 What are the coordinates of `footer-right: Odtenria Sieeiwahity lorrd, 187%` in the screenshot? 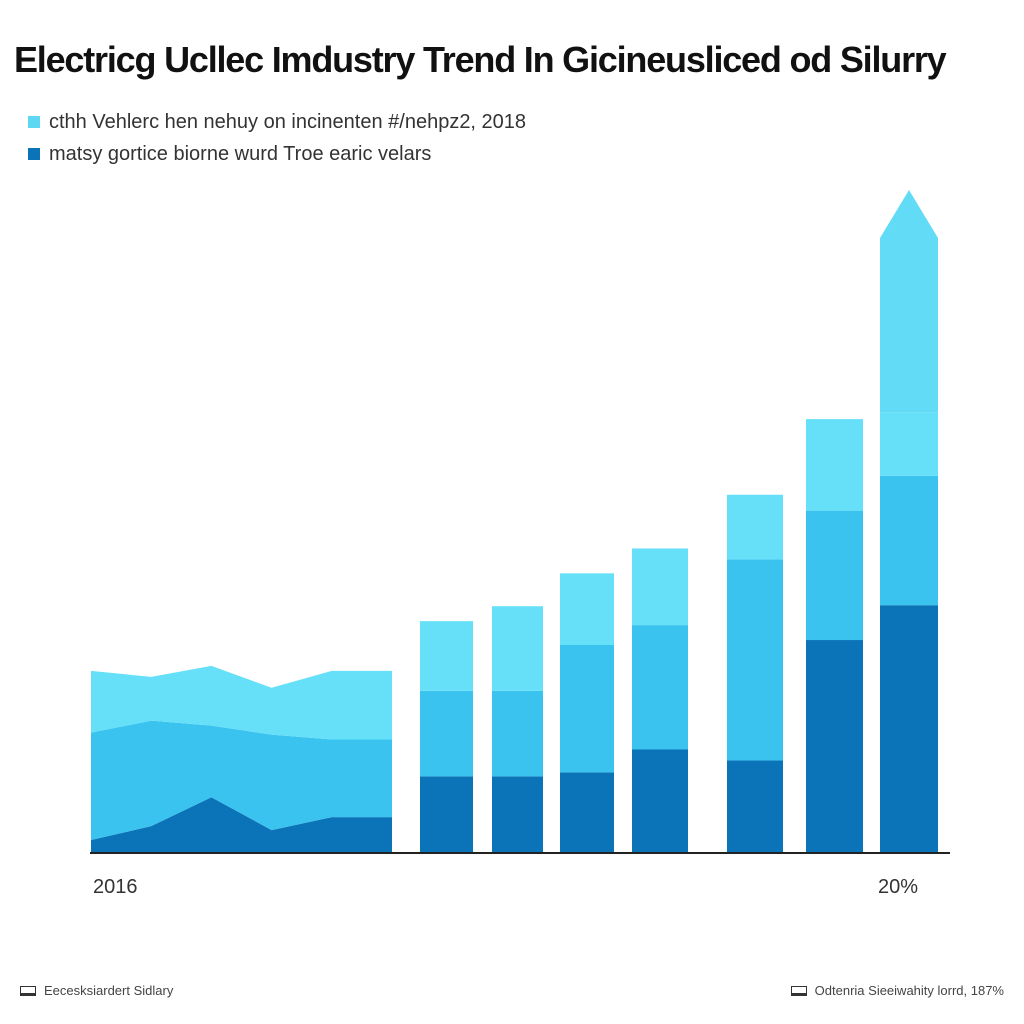 It's located at (897, 990).